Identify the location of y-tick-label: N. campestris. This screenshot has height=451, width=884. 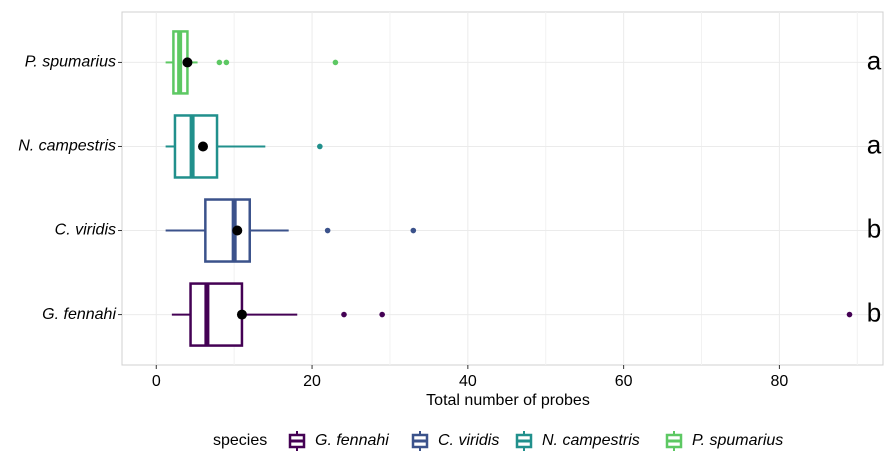
(67, 146).